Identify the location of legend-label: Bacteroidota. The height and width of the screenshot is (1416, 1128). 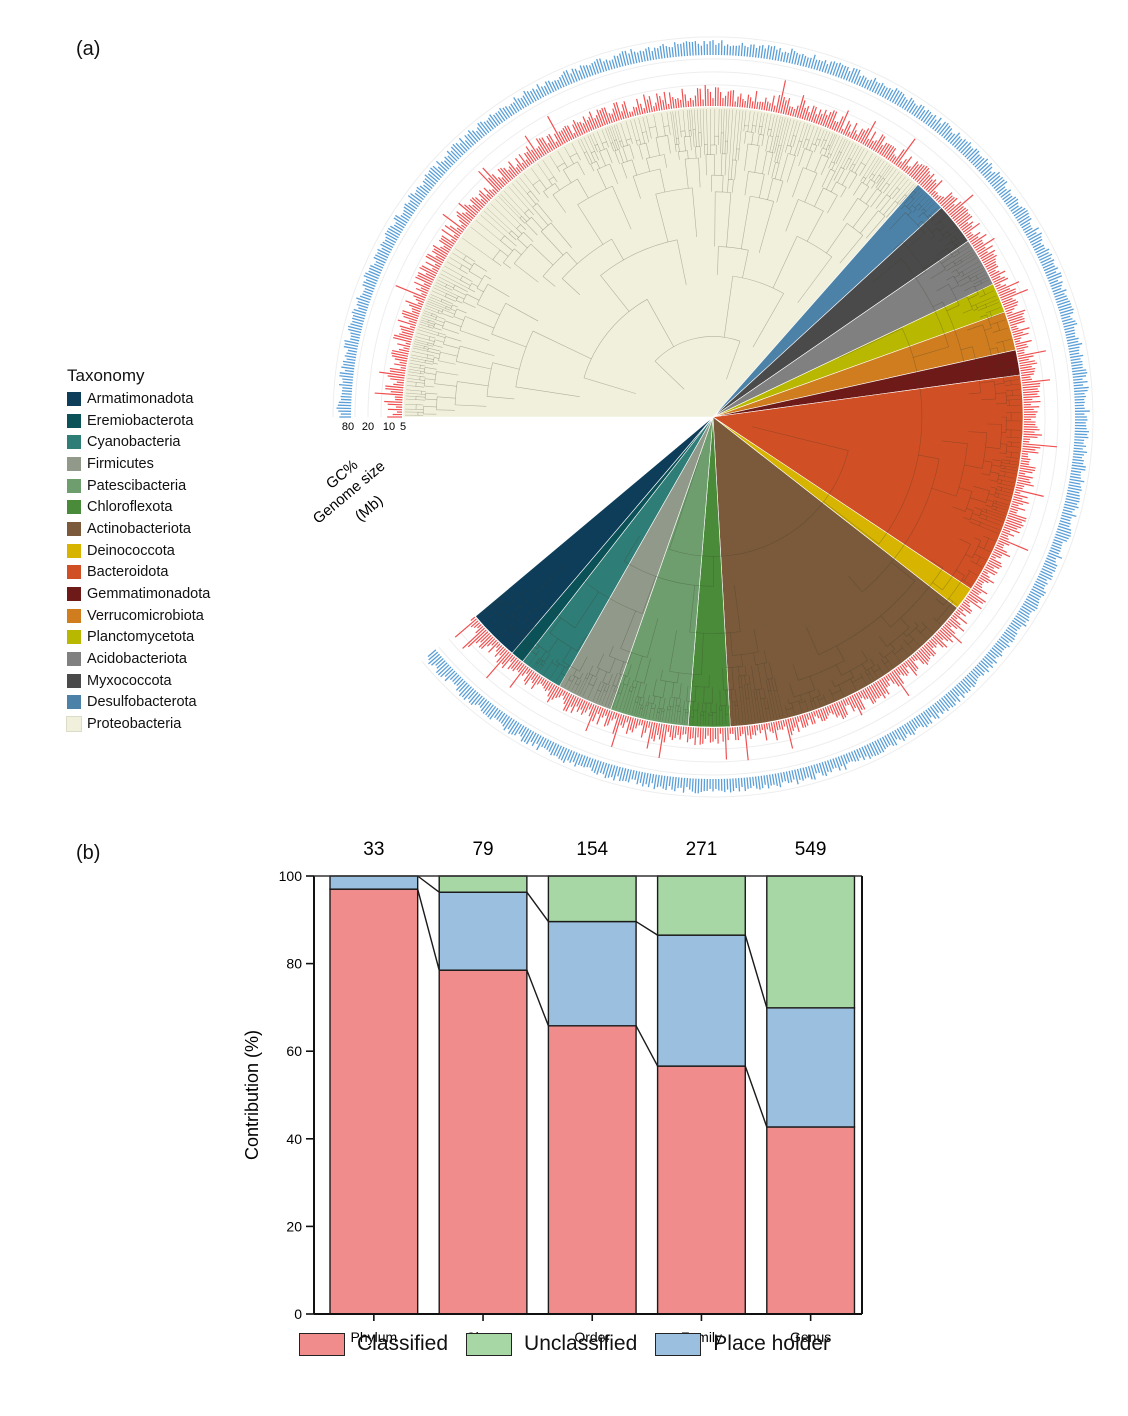
(128, 572).